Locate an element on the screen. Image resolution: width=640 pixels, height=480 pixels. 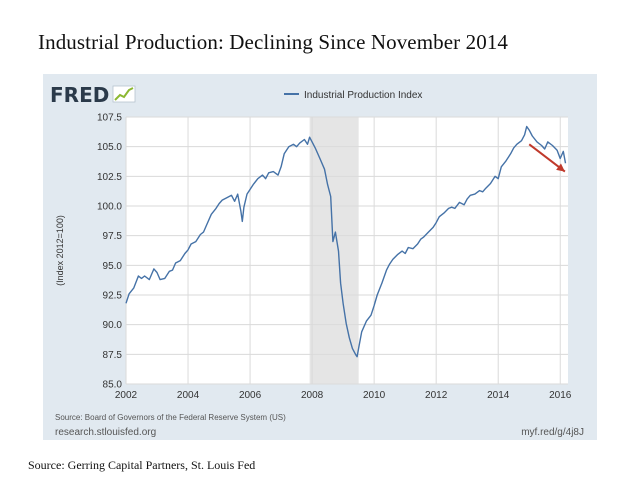
annotation-layer is located at coordinates (547, 158).